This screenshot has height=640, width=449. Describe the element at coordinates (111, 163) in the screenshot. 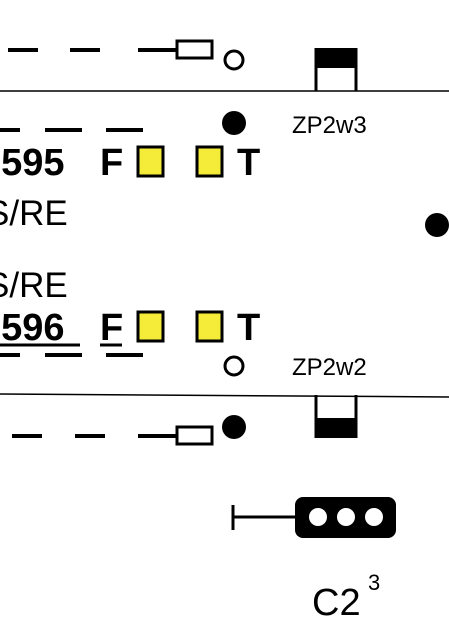

I see `upper-flag-f: F` at that location.